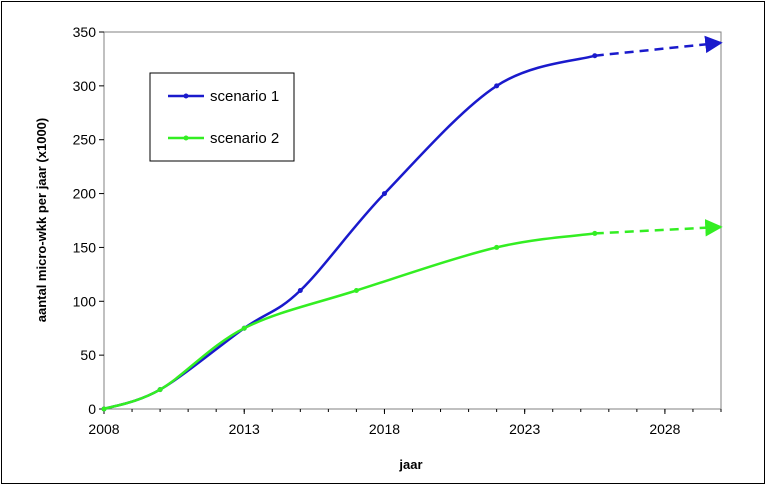  I want to click on y-tick-label: 50, so click(88, 355).